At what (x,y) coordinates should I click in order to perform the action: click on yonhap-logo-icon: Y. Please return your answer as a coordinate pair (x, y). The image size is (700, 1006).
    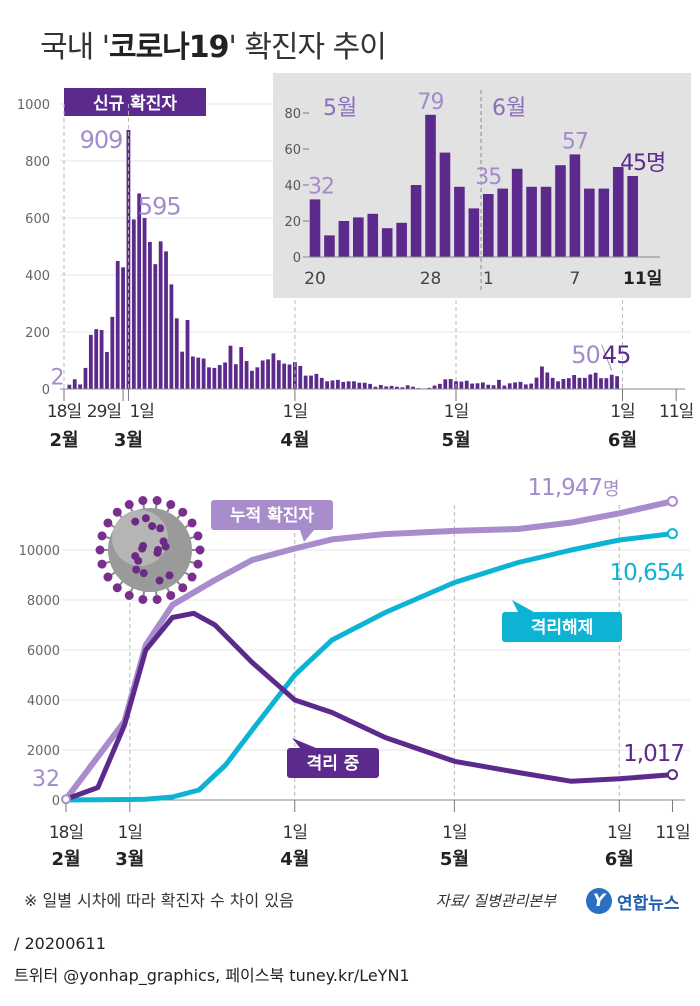
    Looking at the image, I should click on (599, 901).